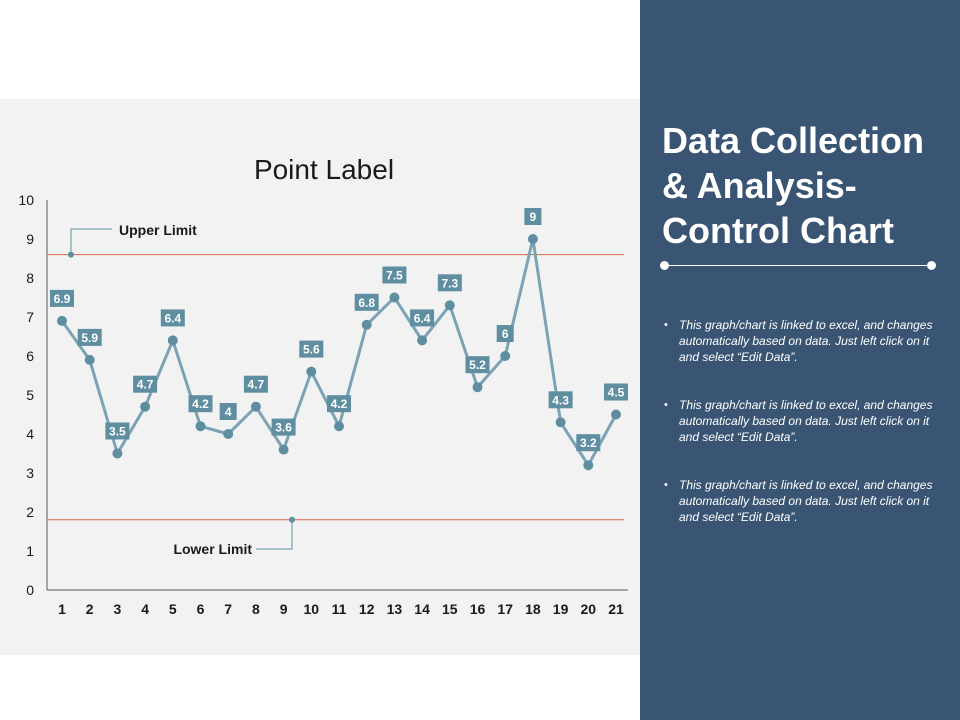 This screenshot has height=720, width=960. I want to click on y-tick-label: 6, so click(30, 356).